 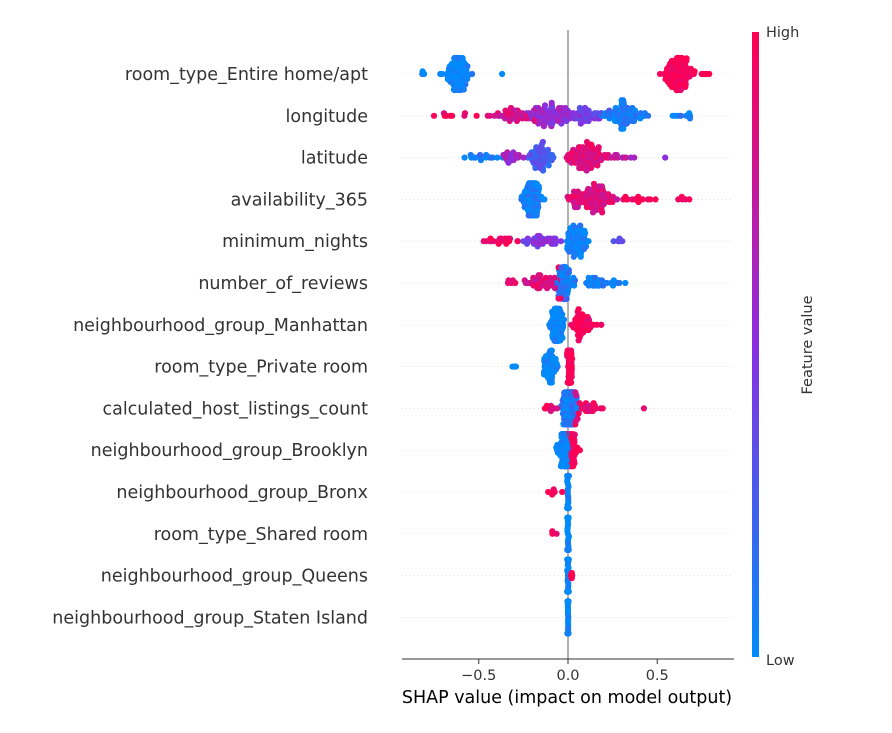 I want to click on feature-label: neighbourhood_group_Manhattan, so click(x=220, y=326).